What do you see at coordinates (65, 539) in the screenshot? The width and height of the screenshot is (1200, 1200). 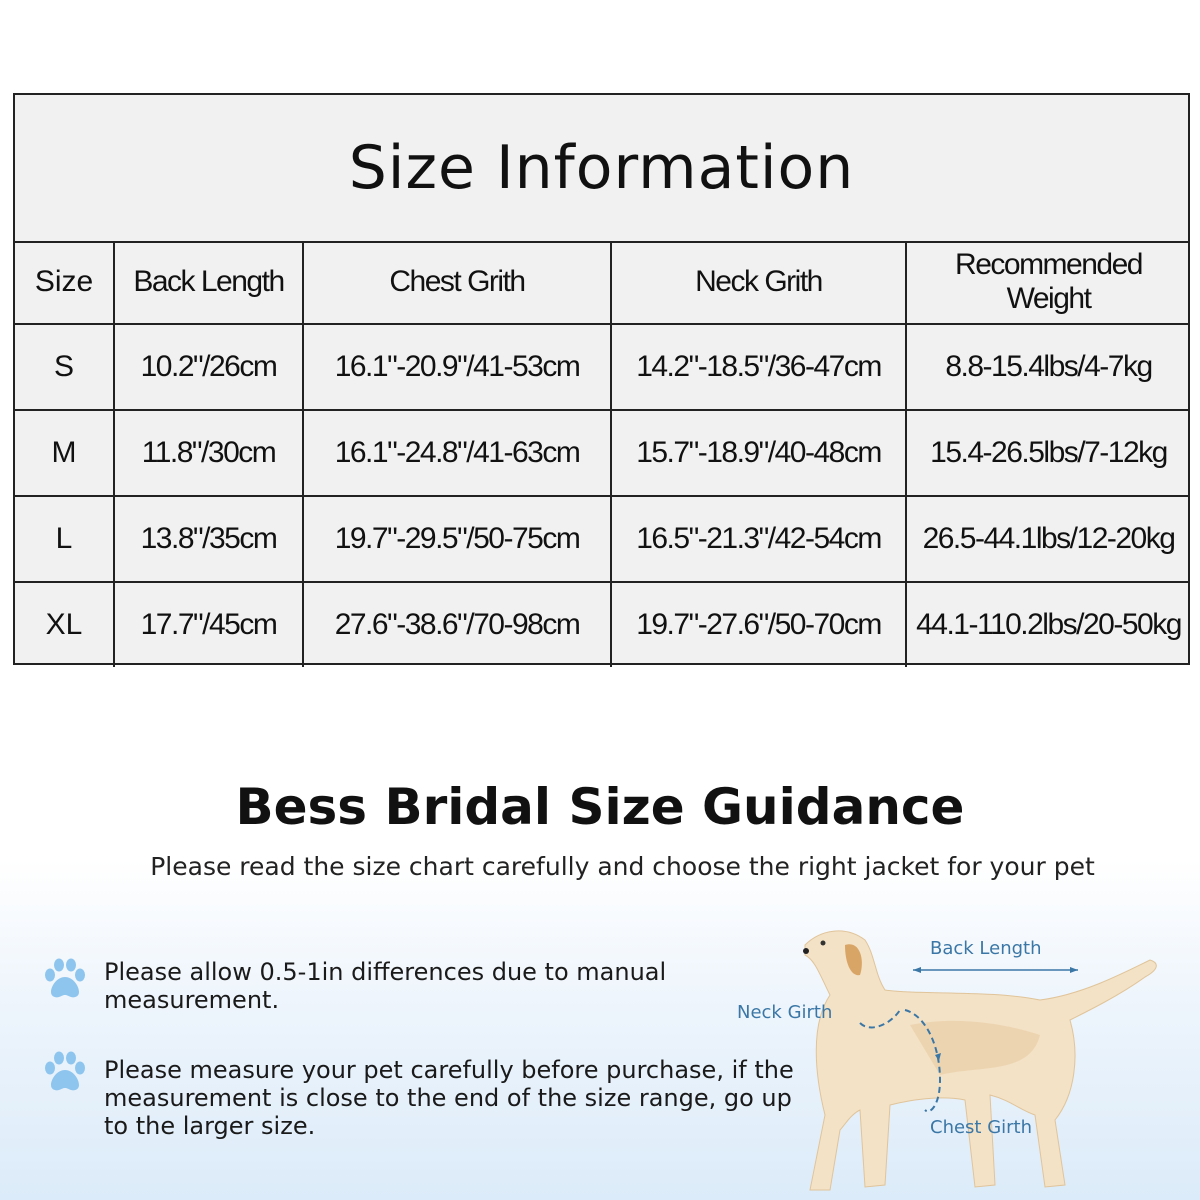 I see `cell-size: L` at bounding box center [65, 539].